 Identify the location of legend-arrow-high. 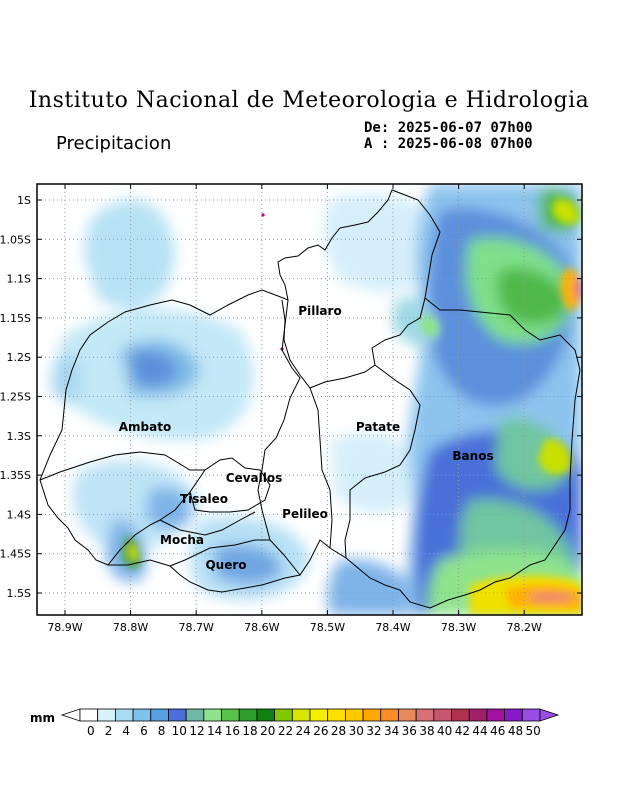
(549, 715).